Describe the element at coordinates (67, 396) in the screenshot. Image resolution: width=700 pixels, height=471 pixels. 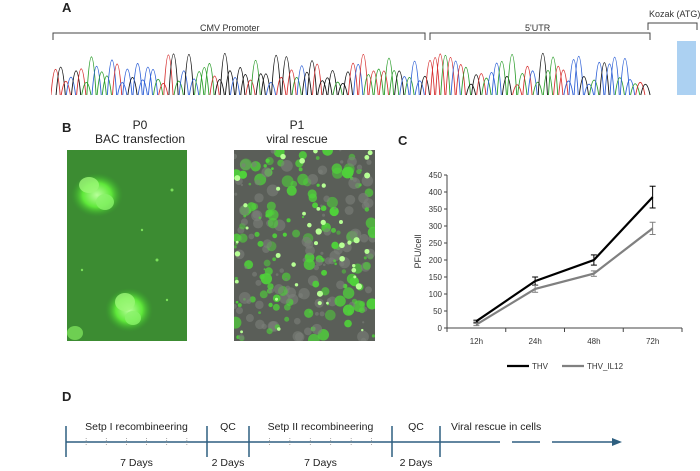
I see `panel-d-label: D` at that location.